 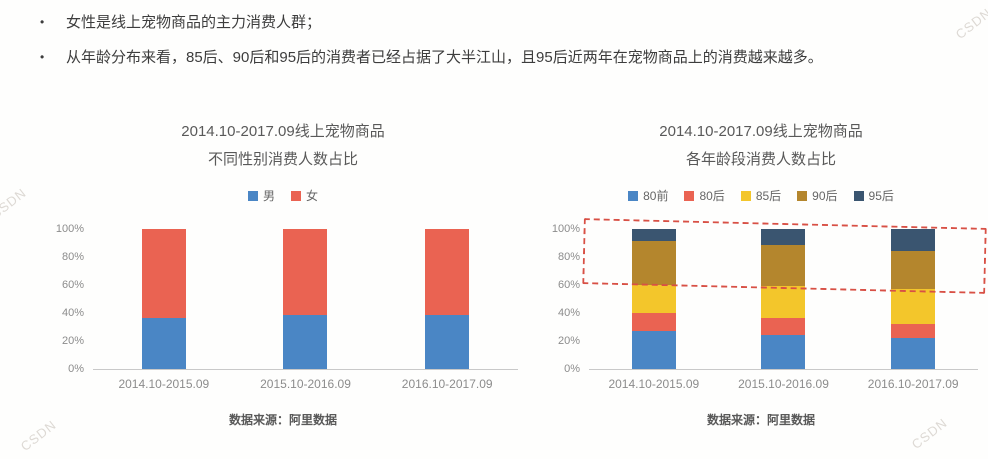 I want to click on chart-legend: 80前 80后 85后 90后 95后, so click(x=761, y=196).